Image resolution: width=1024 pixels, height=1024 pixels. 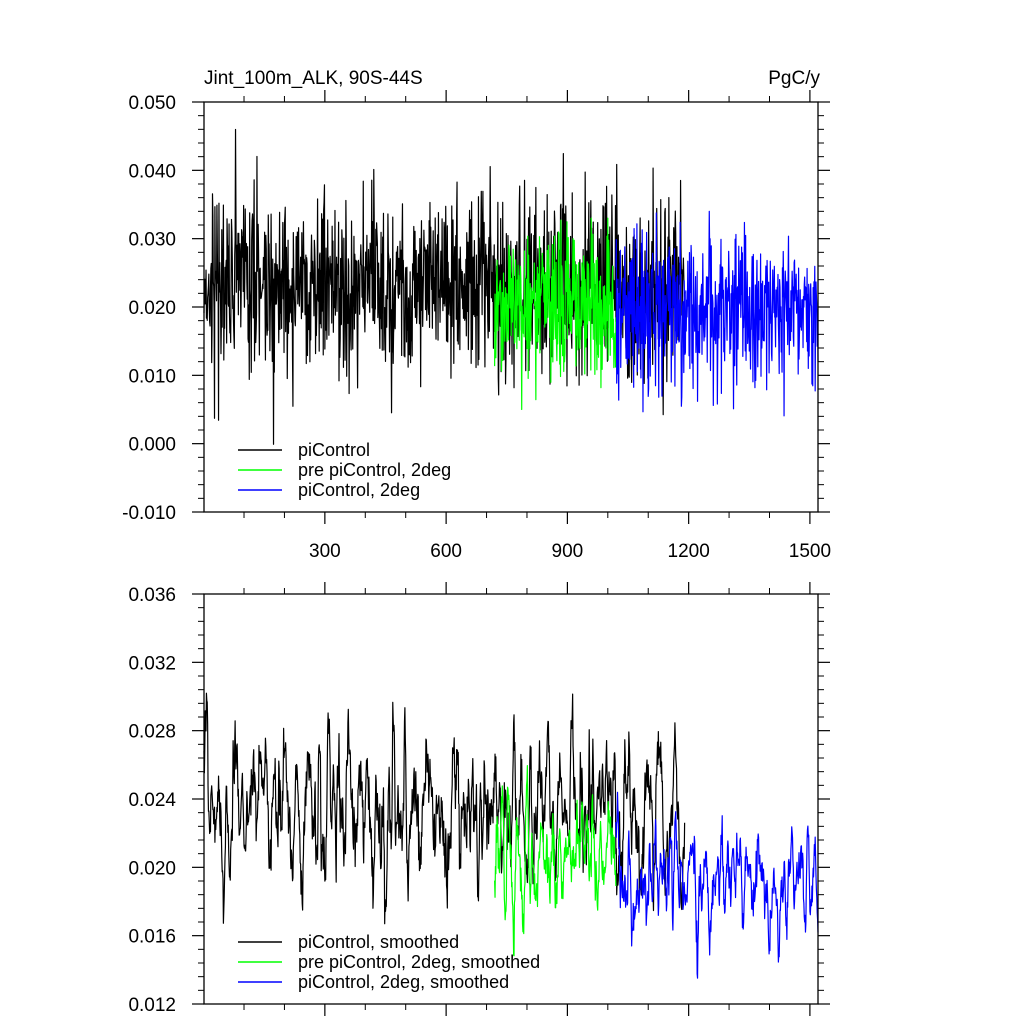 What do you see at coordinates (152, 1005) in the screenshot?
I see `y-tick-label: 0.012` at bounding box center [152, 1005].